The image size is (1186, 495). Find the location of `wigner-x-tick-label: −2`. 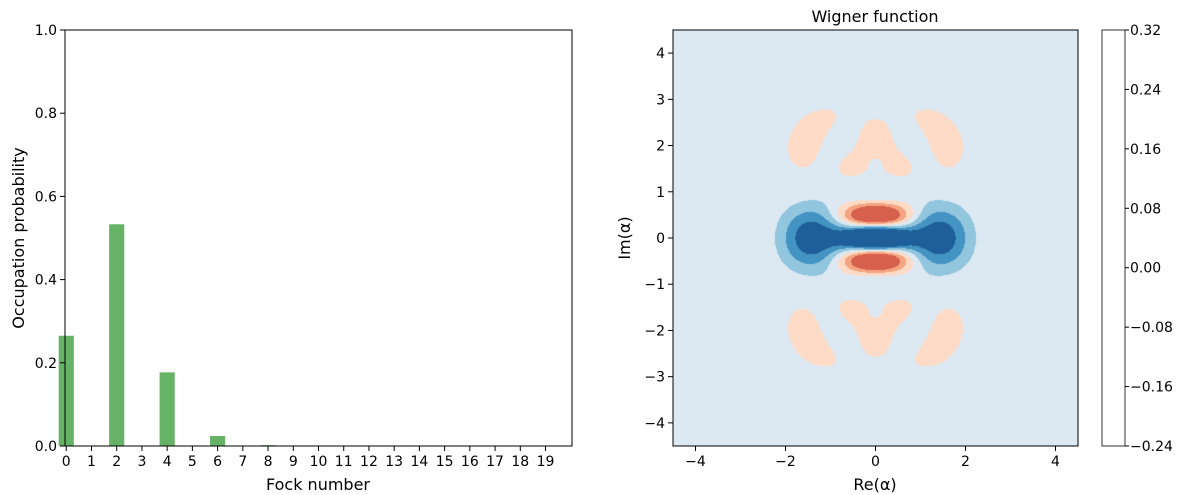

wigner-x-tick-label: −2 is located at coordinates (785, 462).